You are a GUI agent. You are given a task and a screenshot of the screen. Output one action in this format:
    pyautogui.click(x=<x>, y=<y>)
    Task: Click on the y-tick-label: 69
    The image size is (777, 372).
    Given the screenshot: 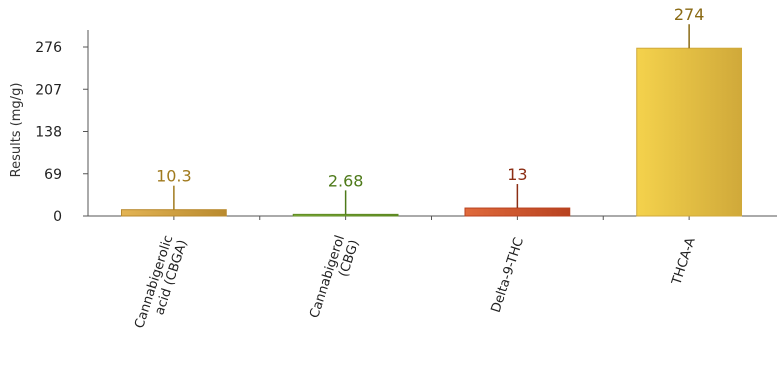 What is the action you would take?
    pyautogui.click(x=53, y=175)
    